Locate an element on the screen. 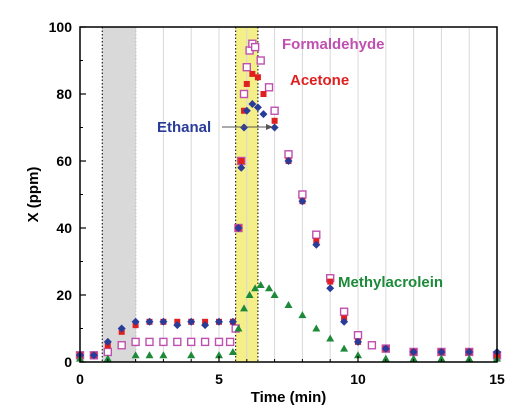 The image size is (530, 410). y-axis-title: X (ppm) is located at coordinates (33, 195).